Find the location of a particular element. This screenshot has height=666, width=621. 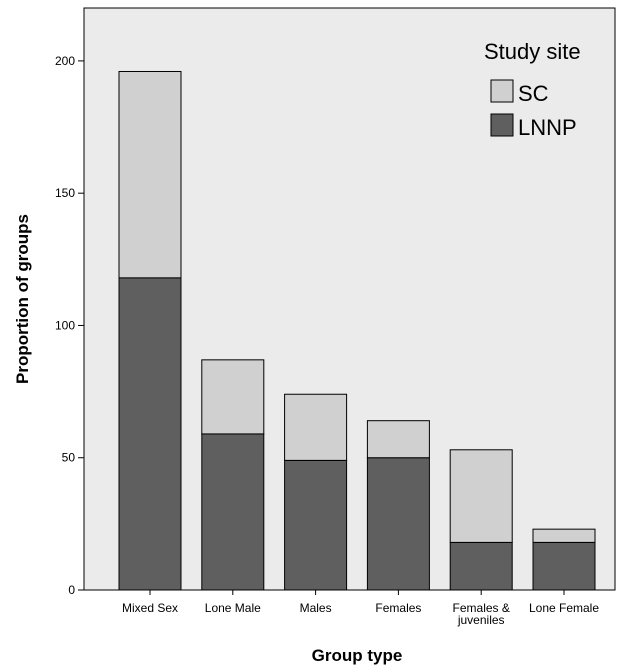

x-tick-label: Mixed Sex is located at coordinates (150, 608).